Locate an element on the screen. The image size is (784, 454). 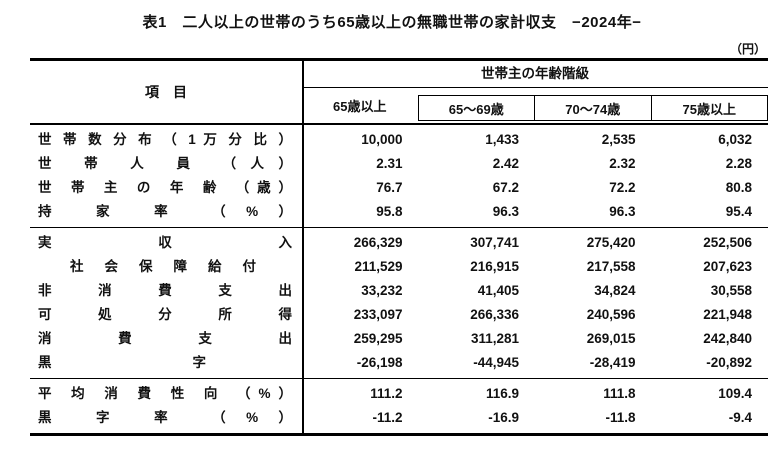
table-row: 平 均 消 費 性 向 （%） 111.2 116.9 111.8 109.4 is located at coordinates (399, 394).